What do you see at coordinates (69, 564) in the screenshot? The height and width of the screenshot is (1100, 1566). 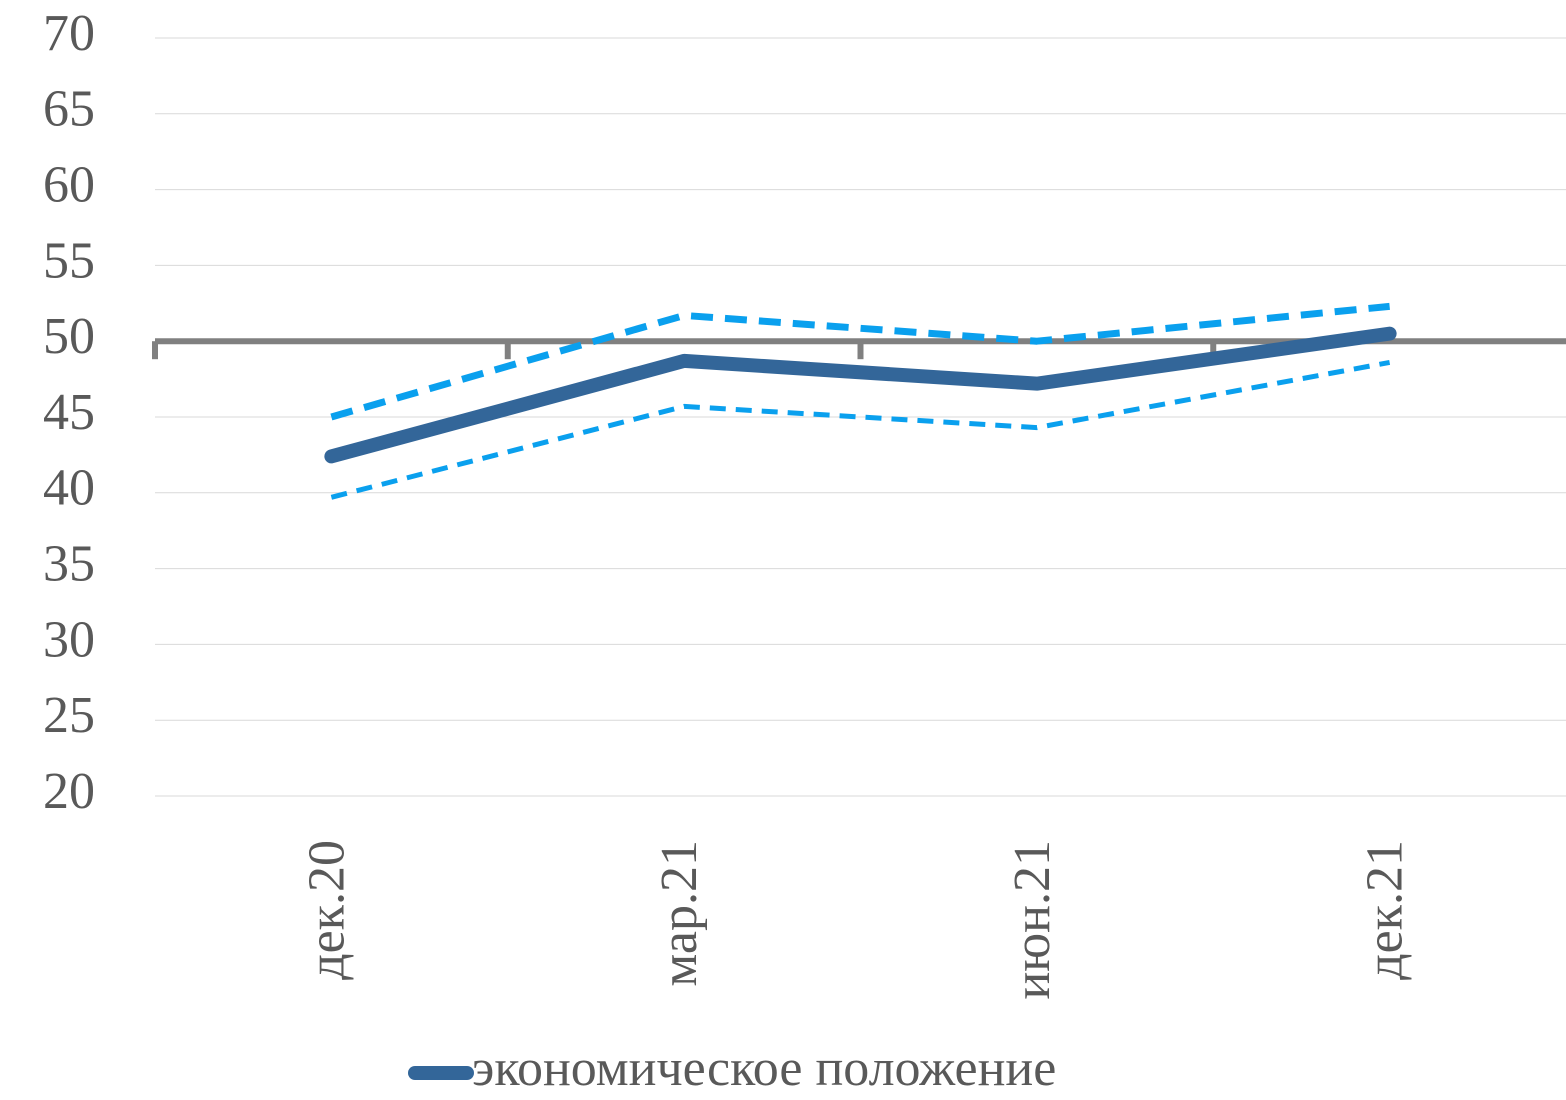 I see `y-tick-label: 35` at bounding box center [69, 564].